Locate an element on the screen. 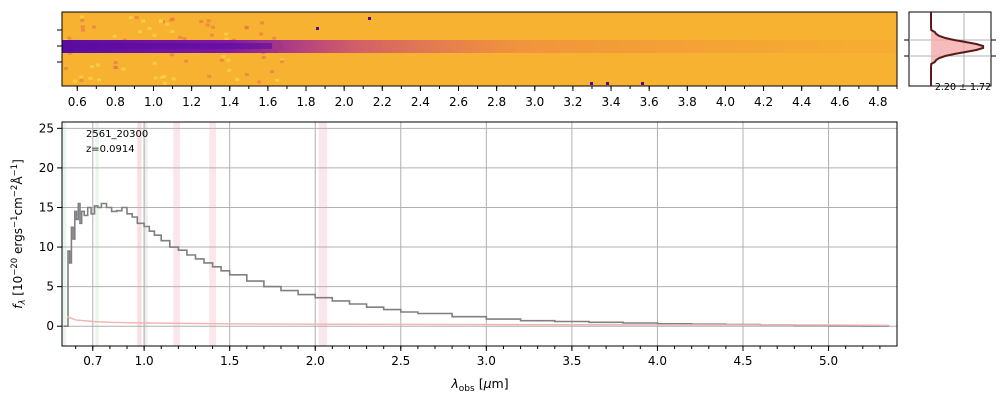 The width and height of the screenshot is (1000, 400). shaded-bands is located at coordinates (195, 234).